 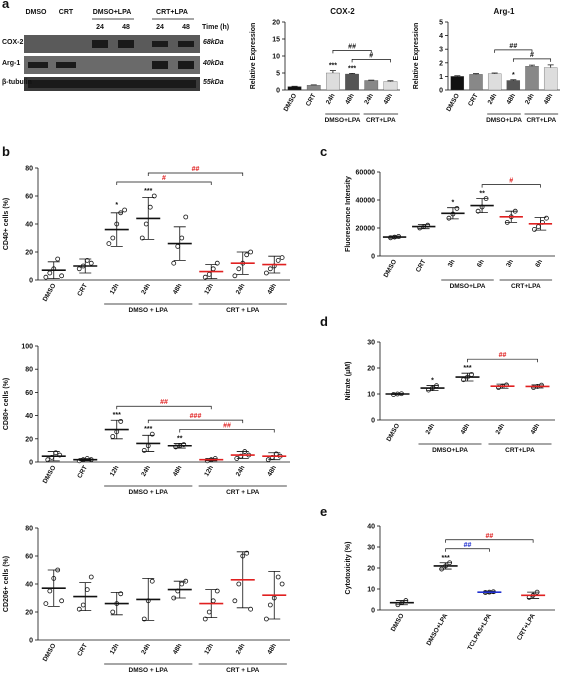 I want to click on y-axis-label: Fluorescence Intensity, so click(x=348, y=214).